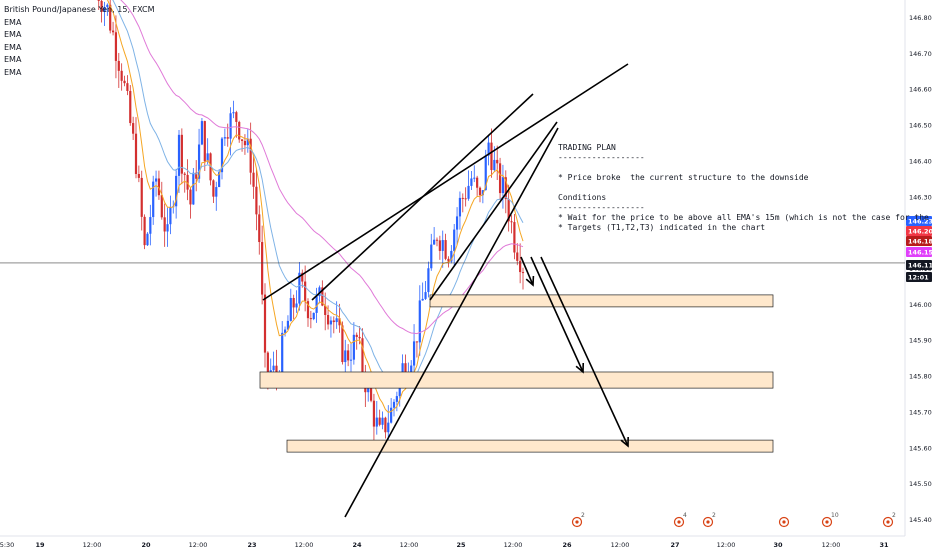 The width and height of the screenshot is (932, 554). I want to click on y-tick-label: 146.600, so click(920, 90).